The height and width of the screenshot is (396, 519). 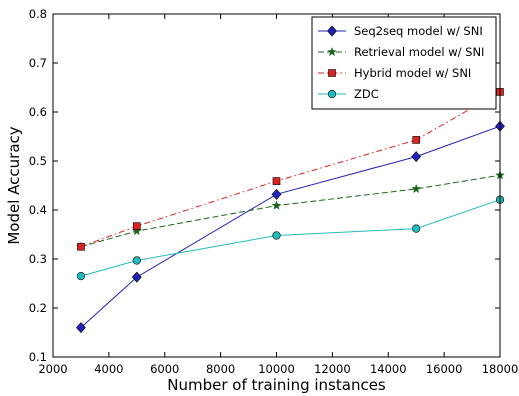 What do you see at coordinates (38, 357) in the screenshot?
I see `y-tick-label: 0.1` at bounding box center [38, 357].